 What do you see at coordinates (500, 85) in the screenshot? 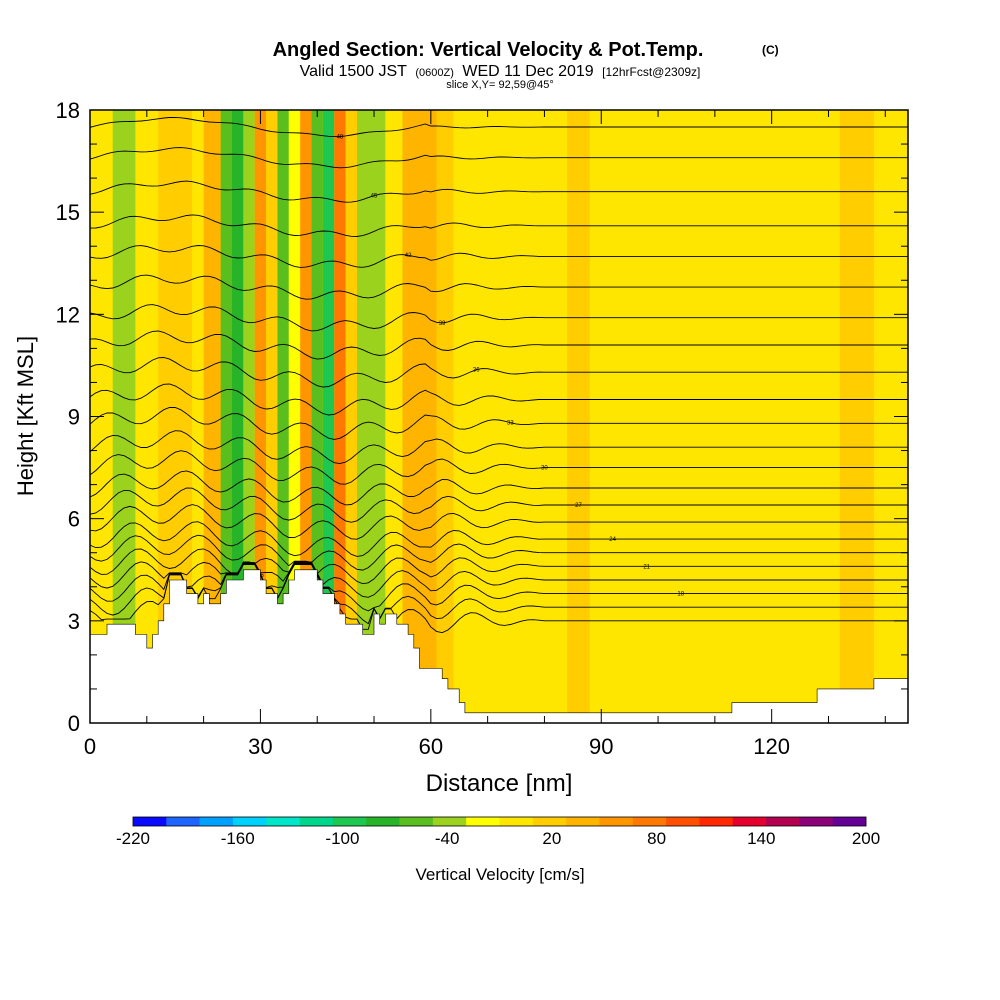
I see `chart-subtitle-slice: slice X,Y= 92,59@45°` at bounding box center [500, 85].